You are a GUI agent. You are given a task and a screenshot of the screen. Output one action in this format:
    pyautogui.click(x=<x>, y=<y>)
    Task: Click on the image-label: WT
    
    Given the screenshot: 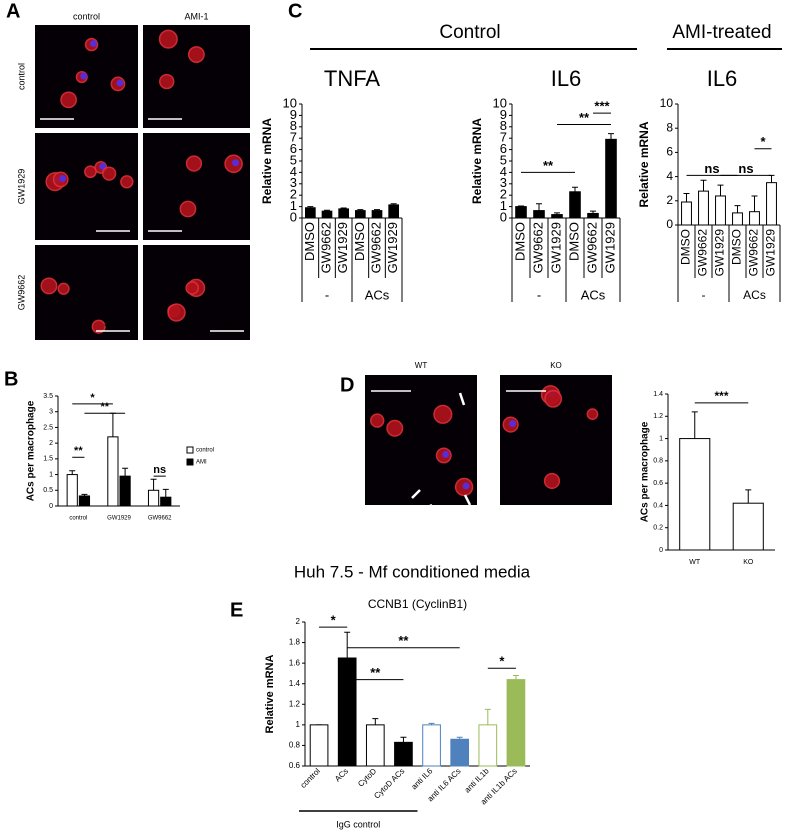 What is the action you would take?
    pyautogui.click(x=421, y=365)
    